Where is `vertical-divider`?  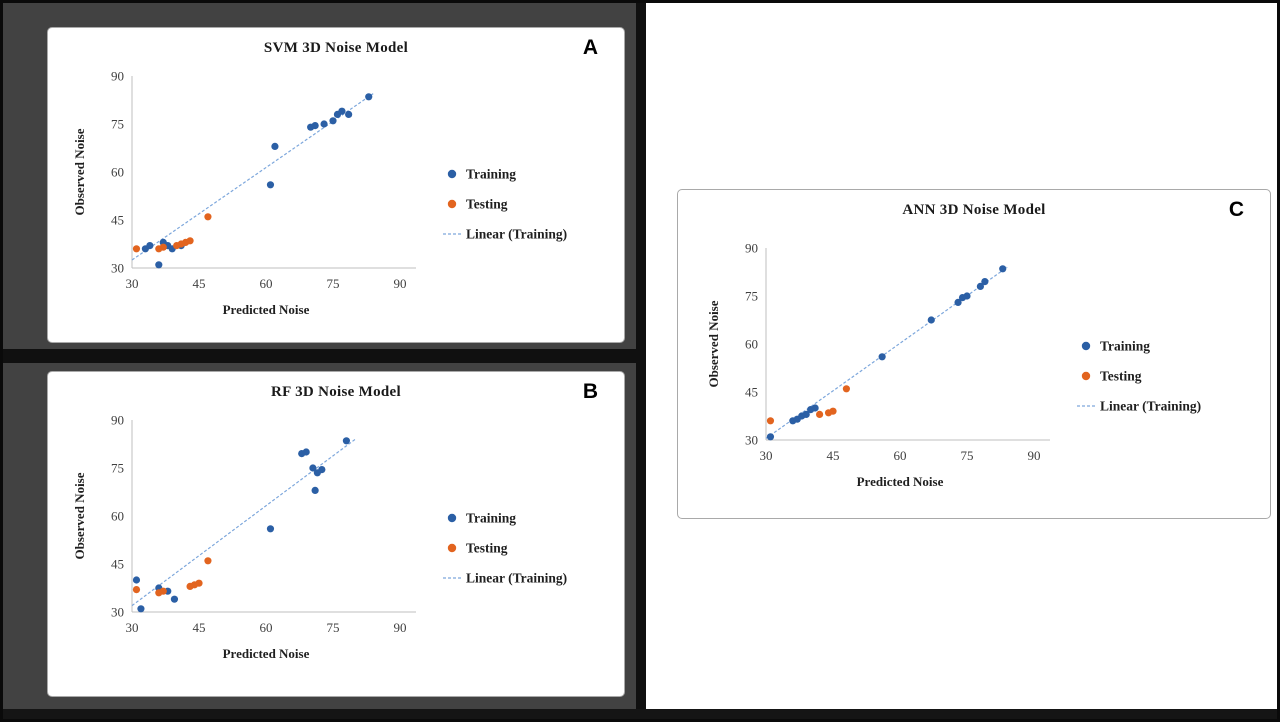
vertical-divider is located at coordinates (641, 361).